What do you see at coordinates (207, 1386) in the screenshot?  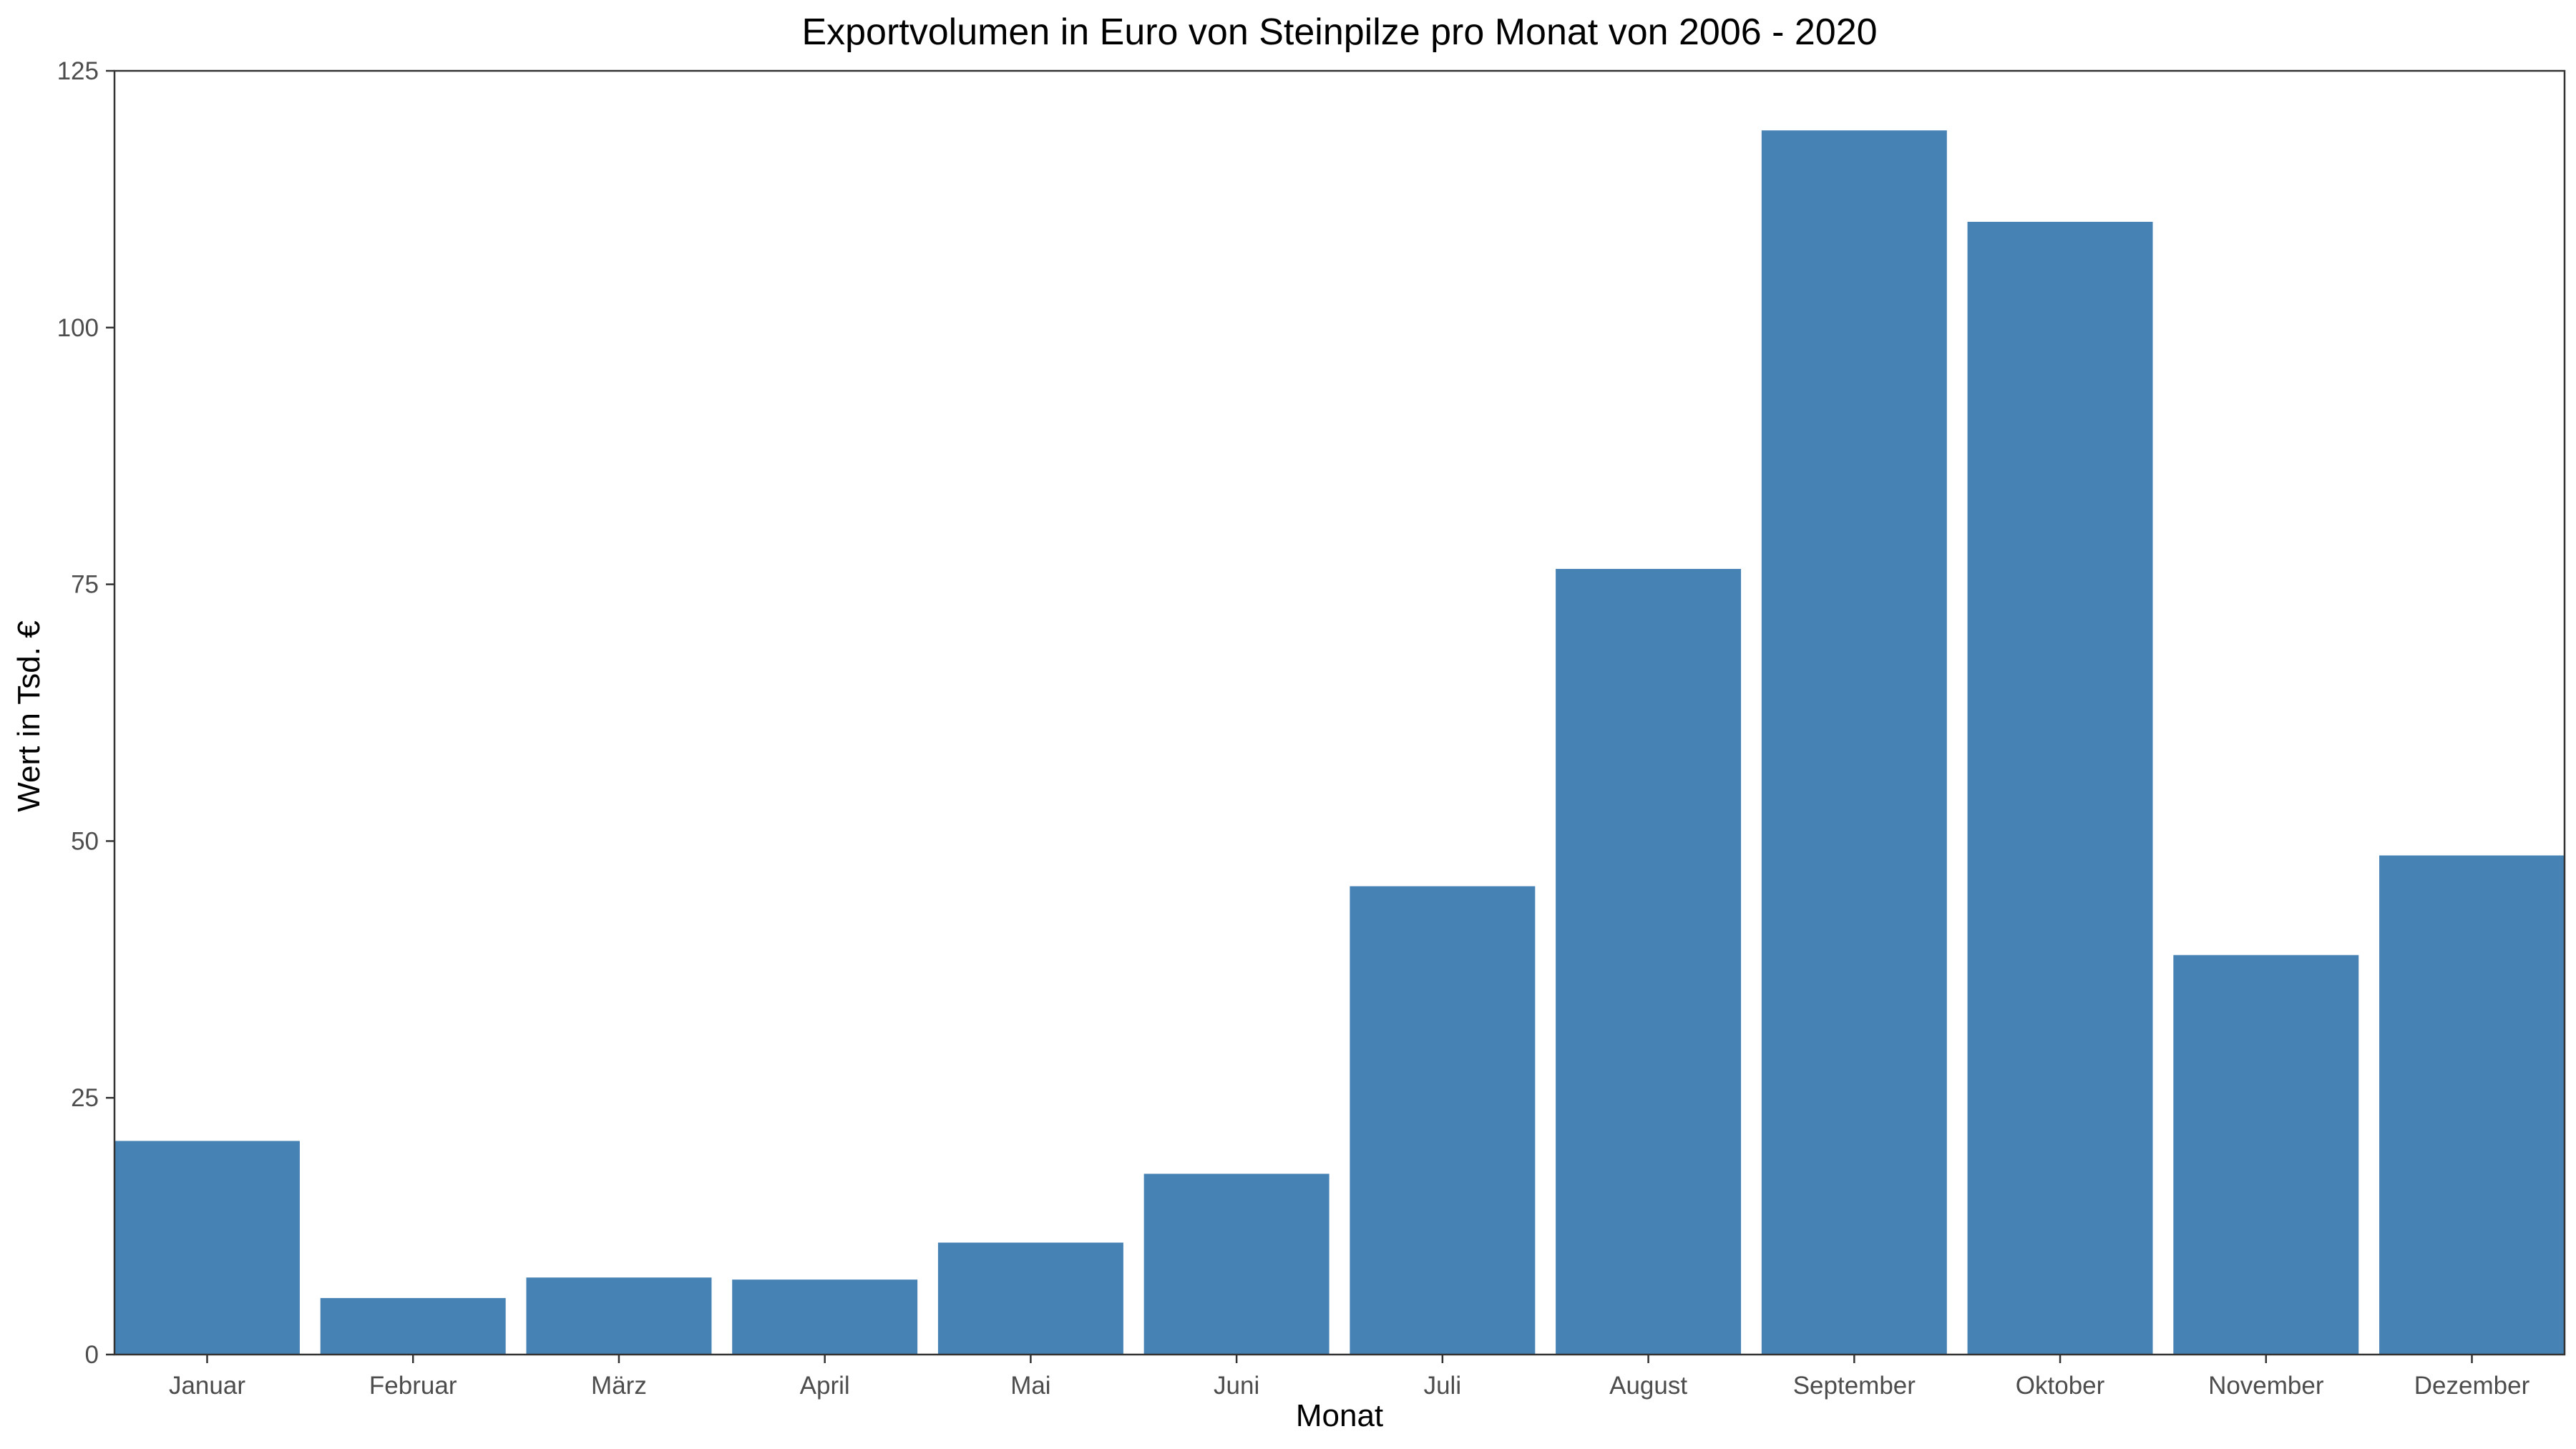 I see `x-tick-label: Januar` at bounding box center [207, 1386].